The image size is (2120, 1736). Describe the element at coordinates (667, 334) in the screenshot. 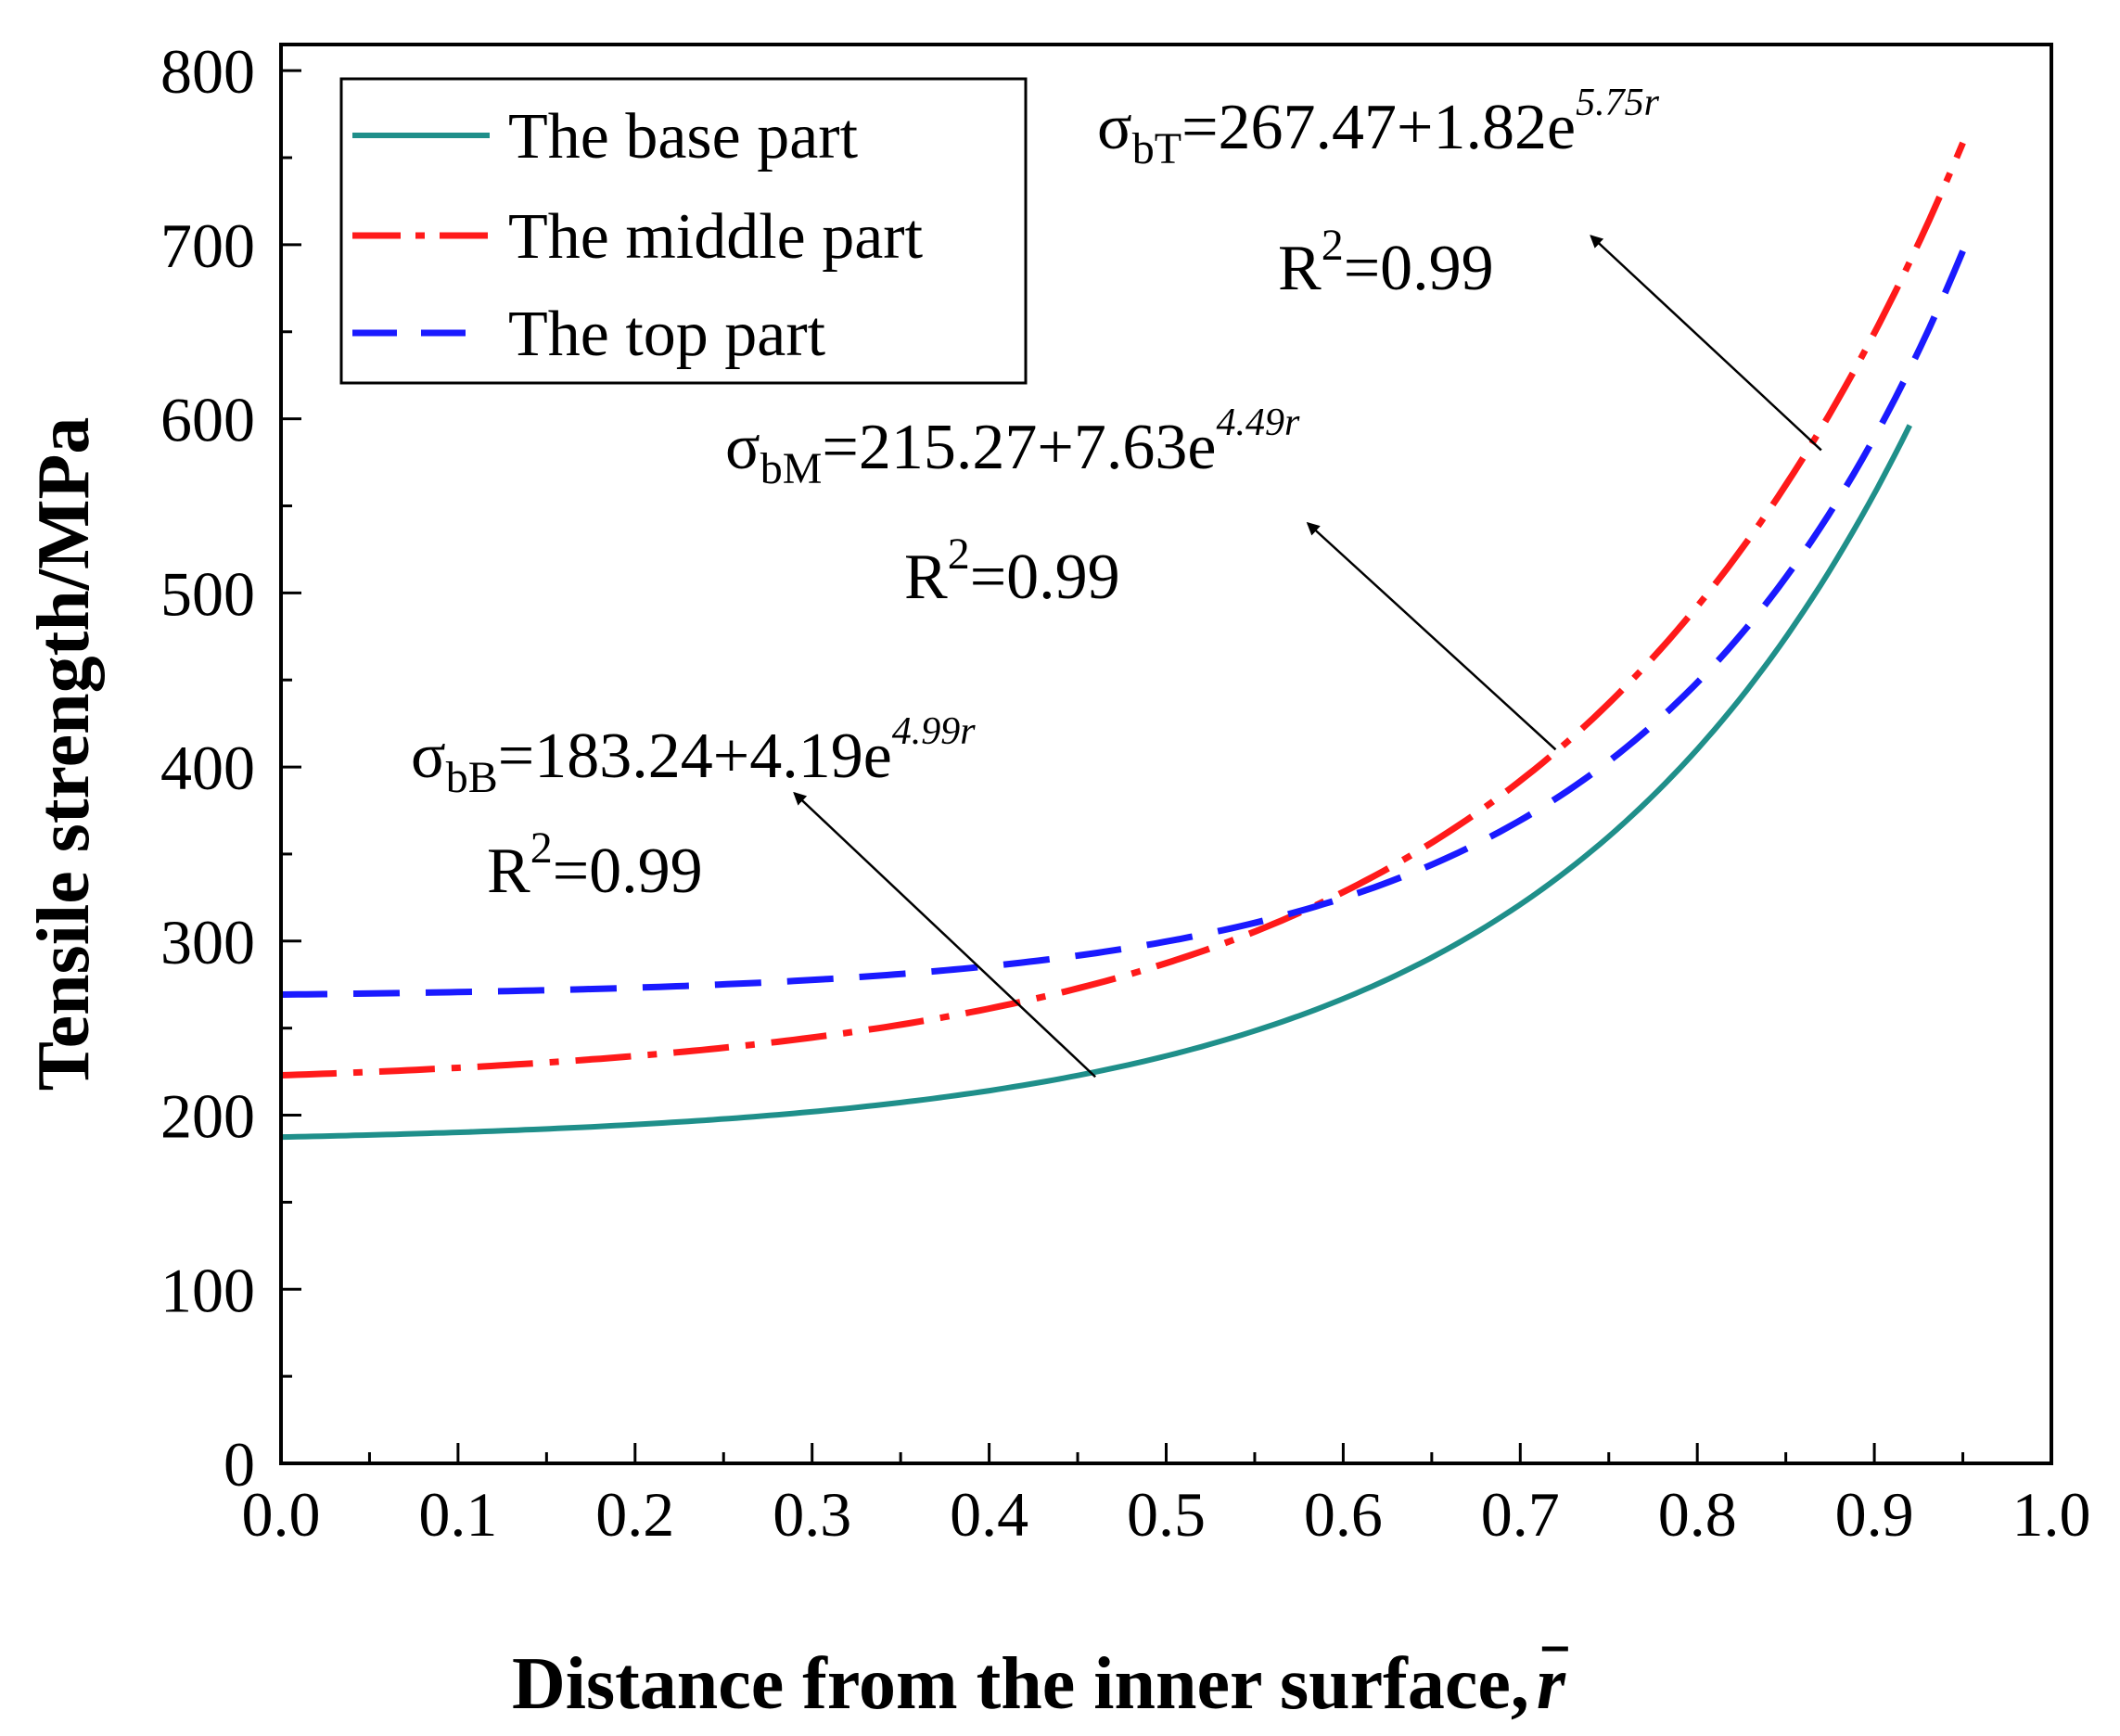

I see `legend-label-top: The top part` at that location.